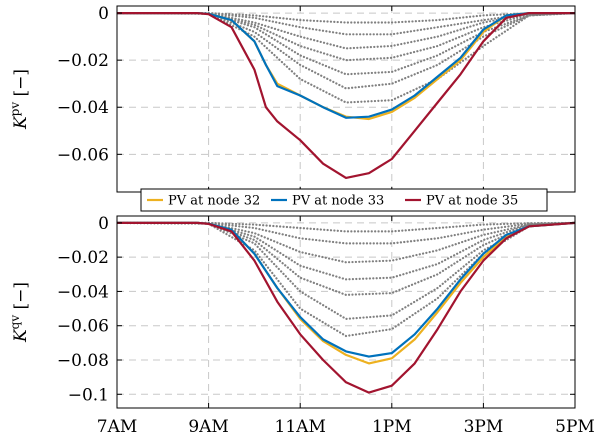 This screenshot has height=445, width=602. I want to click on y-axis-label-superscript: pv, so click(15, 109).